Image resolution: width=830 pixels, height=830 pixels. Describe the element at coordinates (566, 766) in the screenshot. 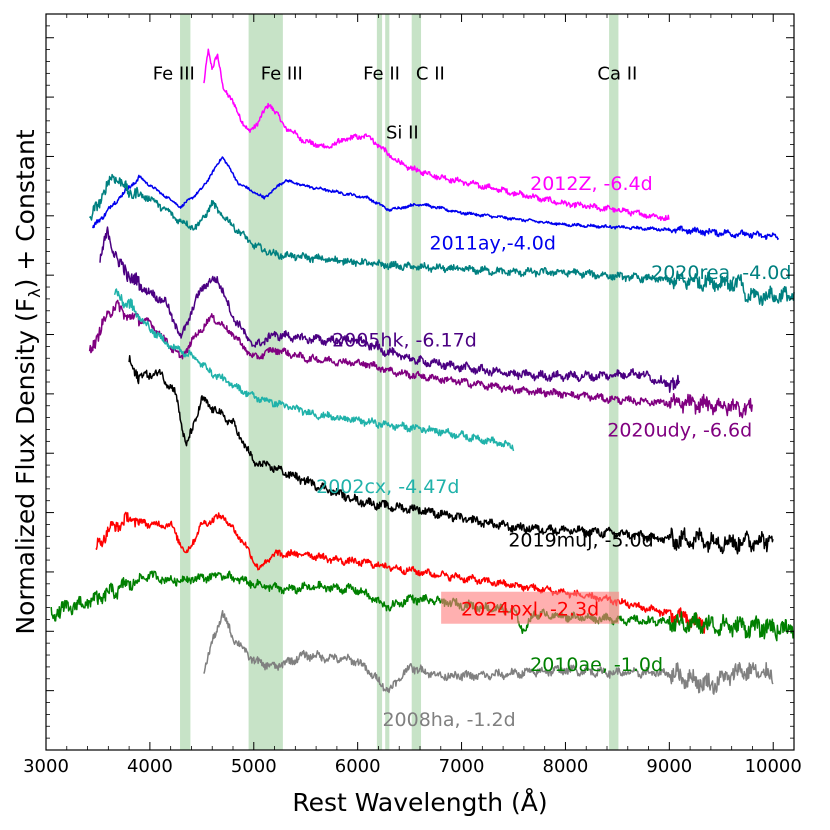

I see `x-tick-label-8000: 8000` at that location.